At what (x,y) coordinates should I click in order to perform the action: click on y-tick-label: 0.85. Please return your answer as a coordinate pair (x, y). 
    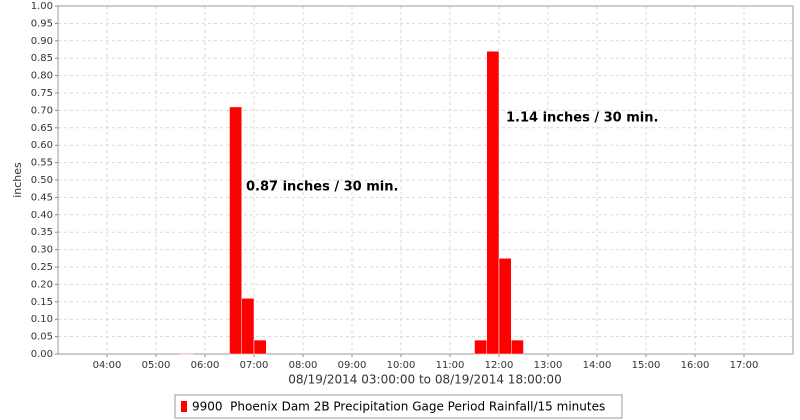
    Looking at the image, I should click on (42, 58).